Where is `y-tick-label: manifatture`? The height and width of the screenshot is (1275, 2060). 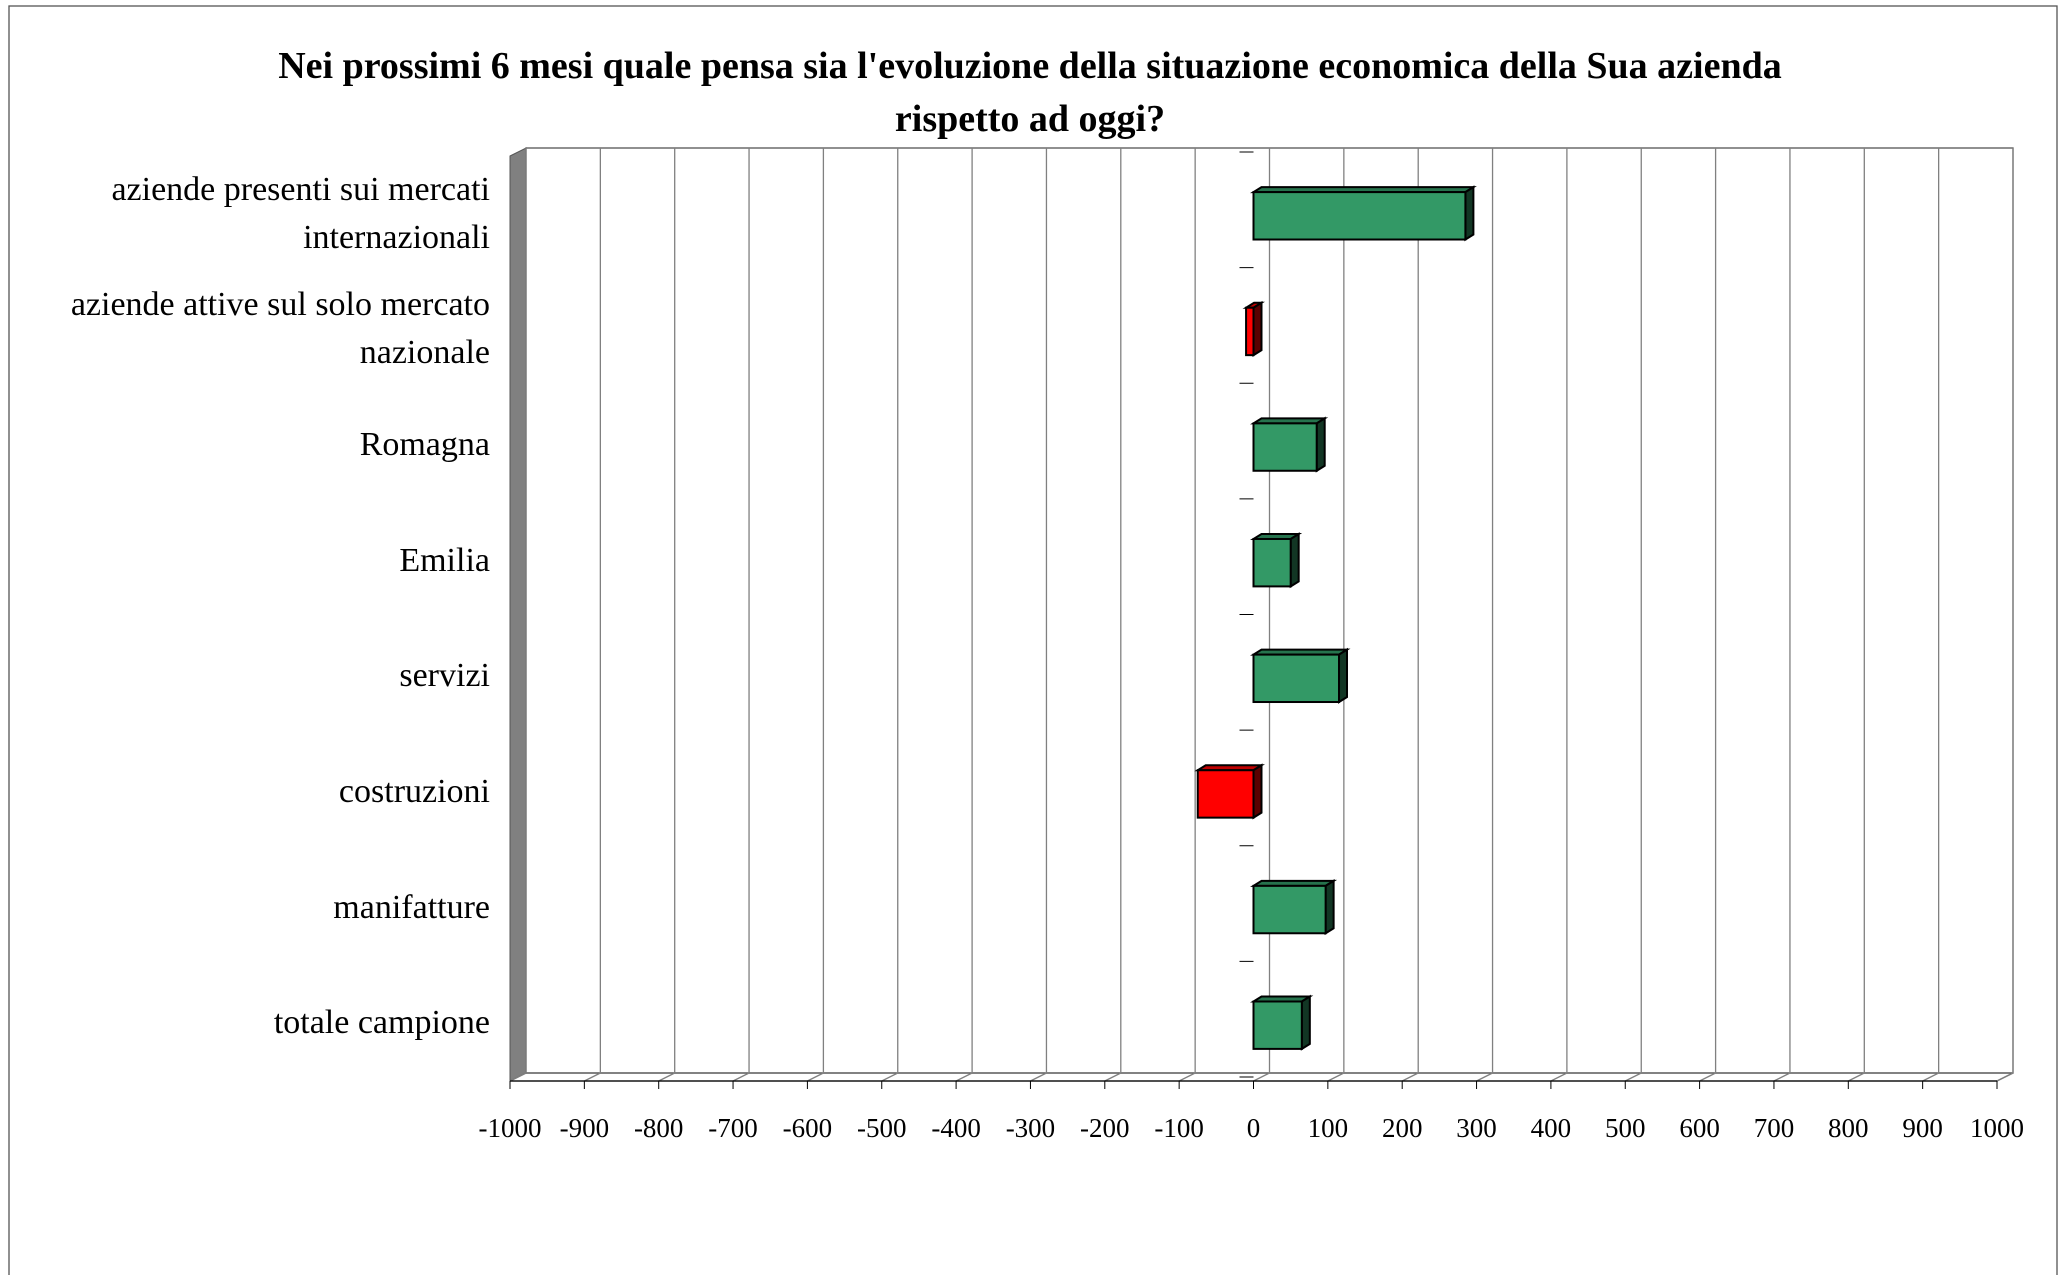
y-tick-label: manifatture is located at coordinates (411, 907).